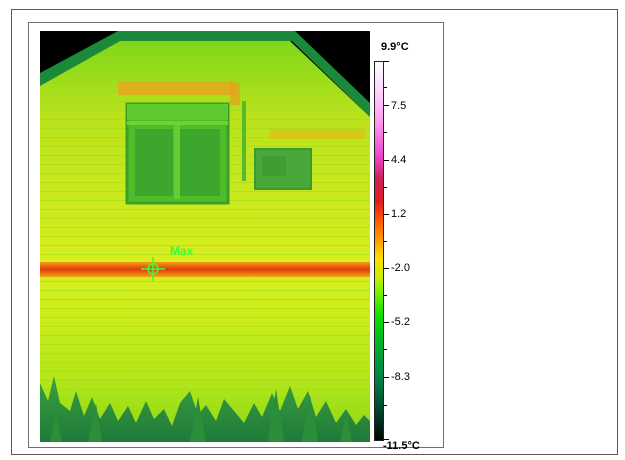 This screenshot has width=625, height=460. Describe the element at coordinates (399, 214) in the screenshot. I see `scale-tick-label: 1.2` at that location.